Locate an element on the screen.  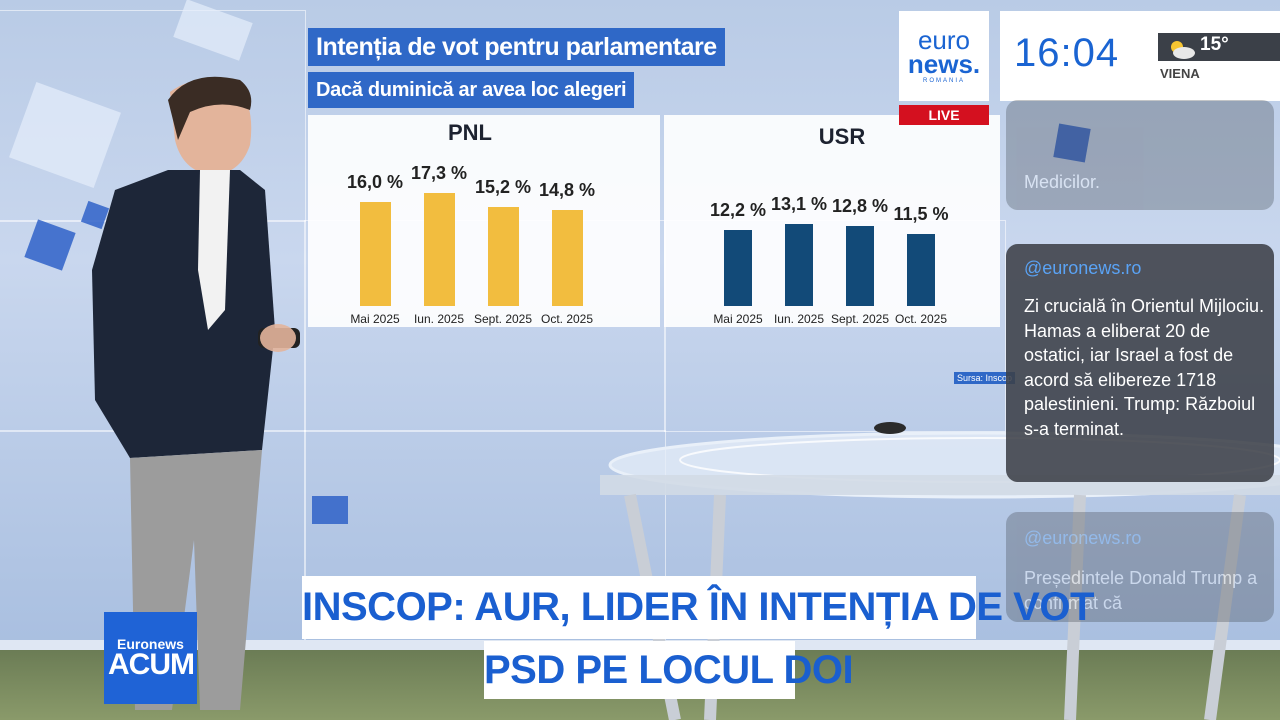
feed-handle-next: @euronews.ro is located at coordinates (1083, 538).